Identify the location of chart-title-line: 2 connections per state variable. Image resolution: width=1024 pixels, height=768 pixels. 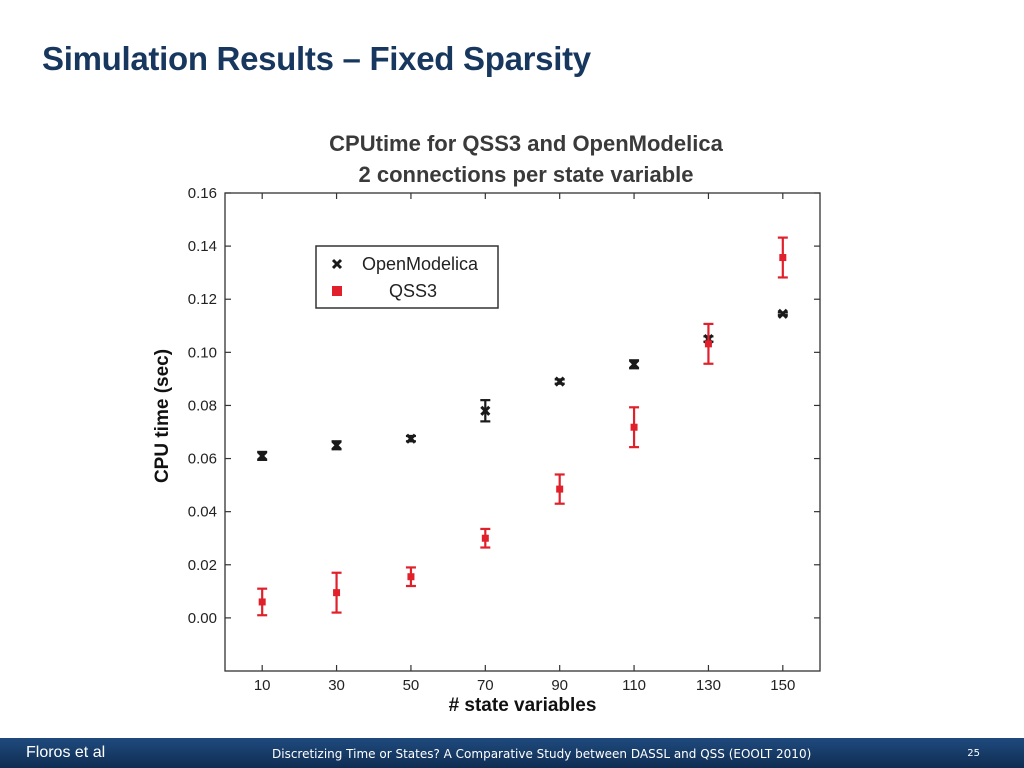
(525, 174).